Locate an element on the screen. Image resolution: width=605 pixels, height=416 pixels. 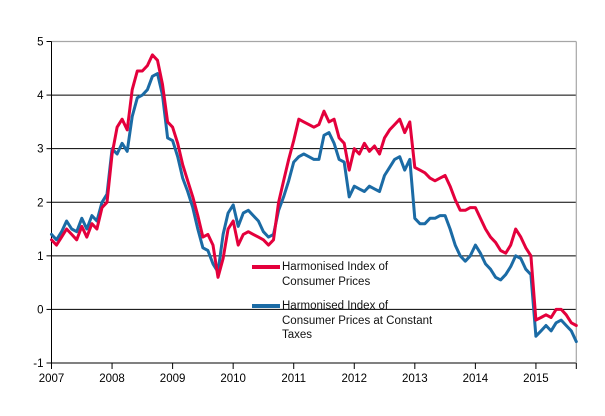
x-tick-label: 2009 is located at coordinates (173, 379).